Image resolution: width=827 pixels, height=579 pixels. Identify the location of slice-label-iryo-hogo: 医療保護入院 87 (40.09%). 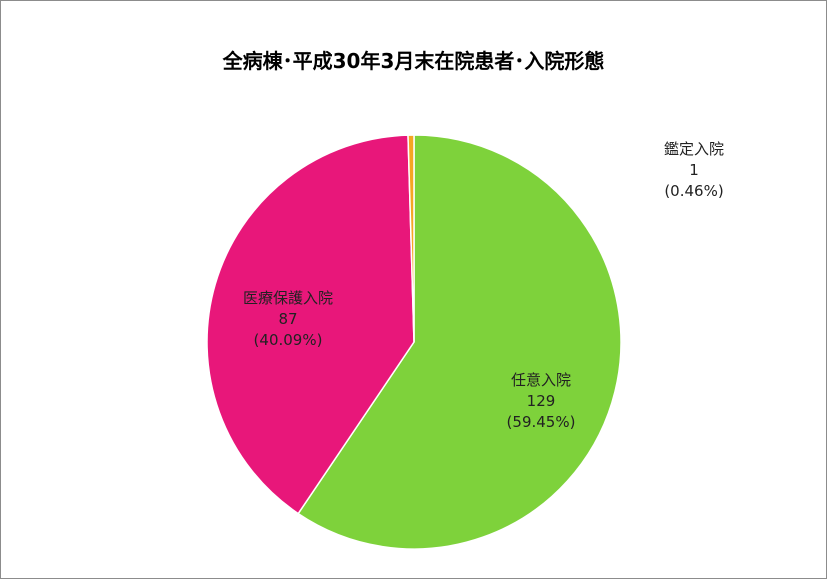
(288, 319).